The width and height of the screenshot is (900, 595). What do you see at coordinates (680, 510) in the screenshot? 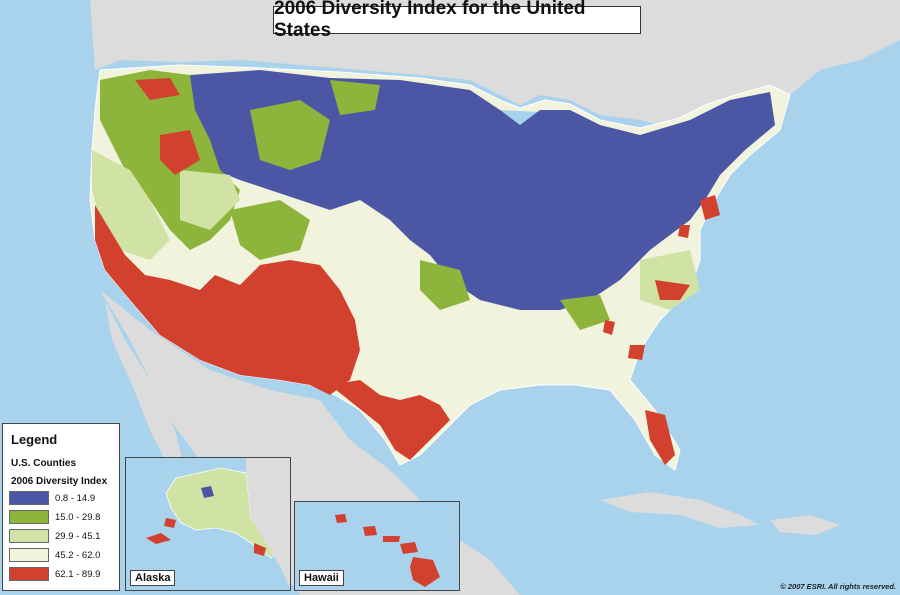
I see `cuba-land` at bounding box center [680, 510].